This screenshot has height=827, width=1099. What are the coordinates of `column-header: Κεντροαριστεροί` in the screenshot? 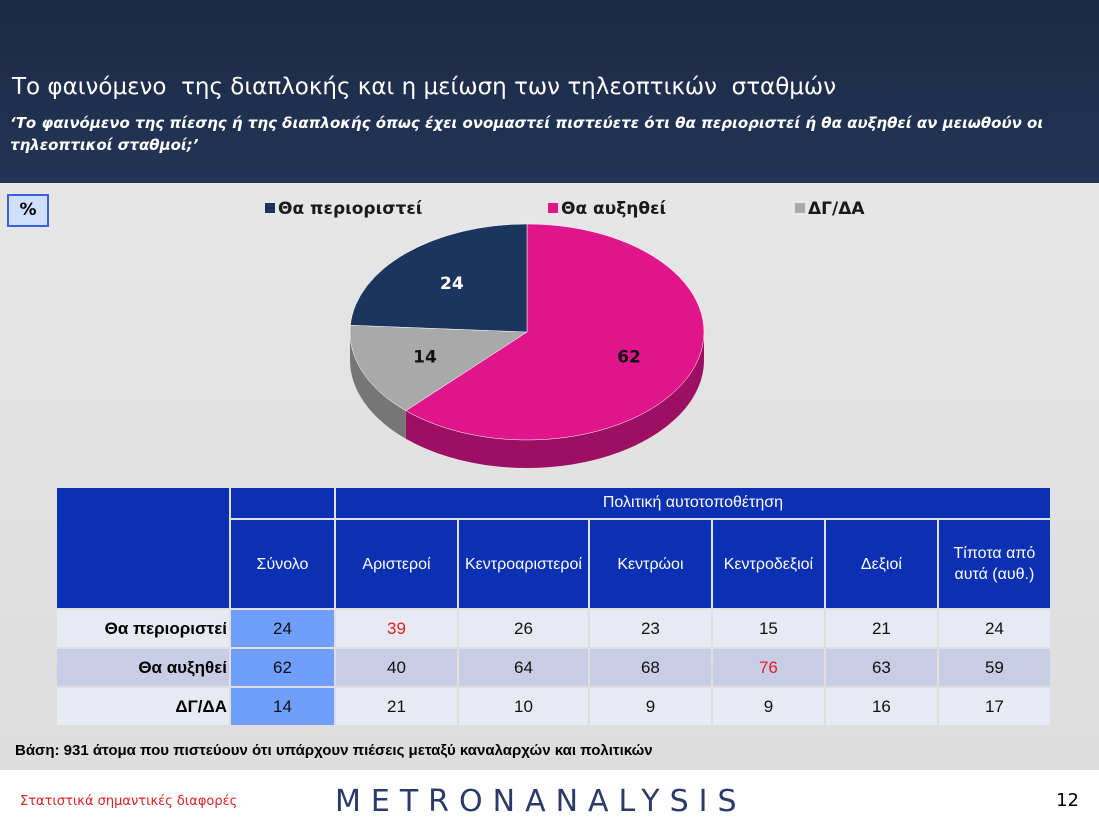 It's located at (523, 564).